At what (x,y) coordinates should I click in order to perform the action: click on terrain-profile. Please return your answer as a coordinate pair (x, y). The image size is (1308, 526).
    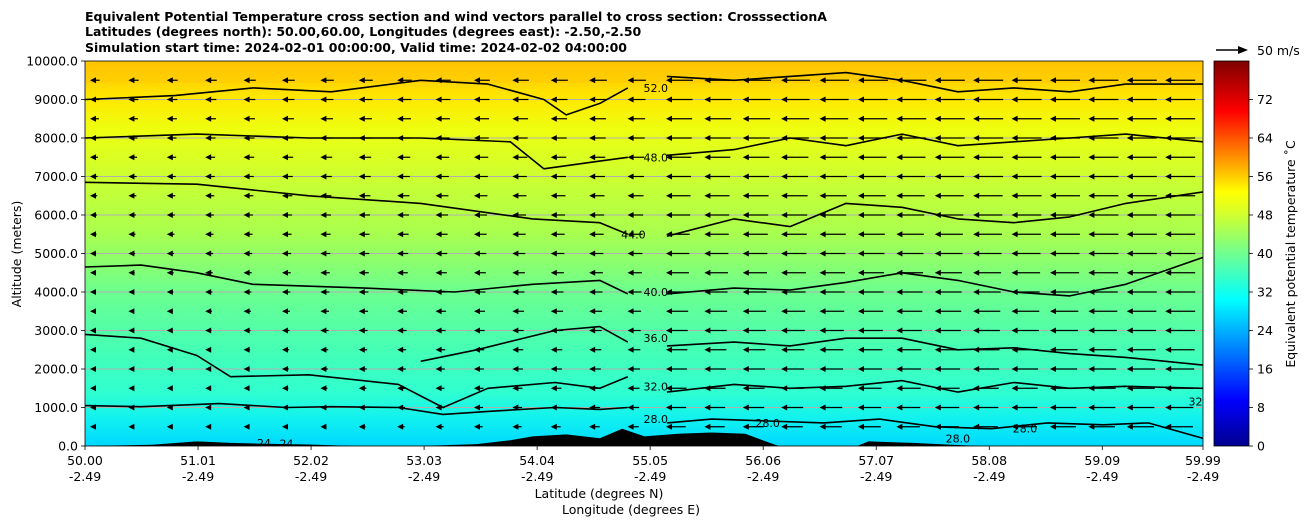
    Looking at the image, I should click on (644, 437).